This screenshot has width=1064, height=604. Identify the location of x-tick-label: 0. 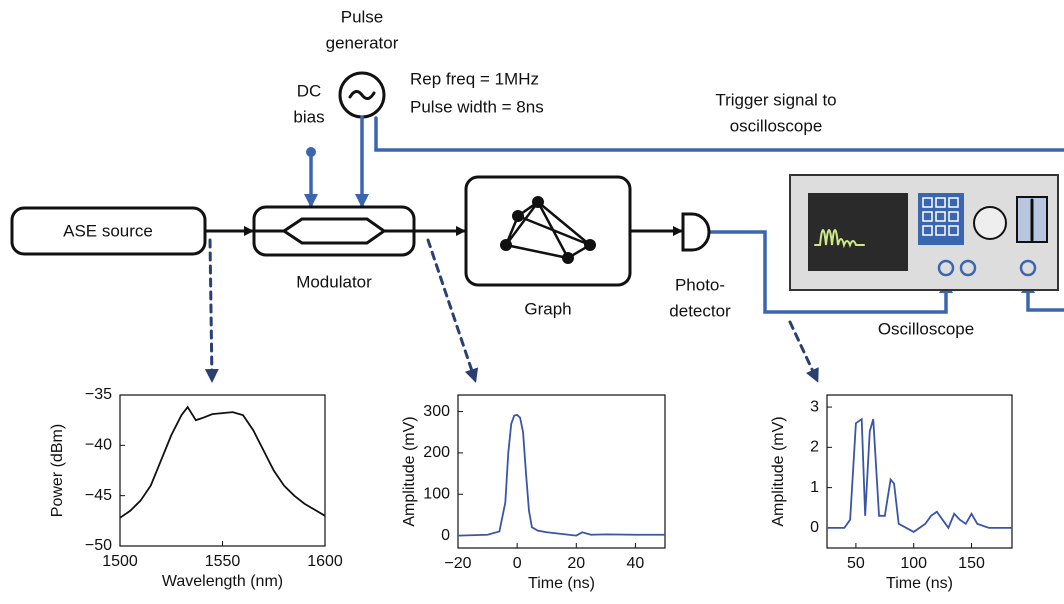
(517, 563).